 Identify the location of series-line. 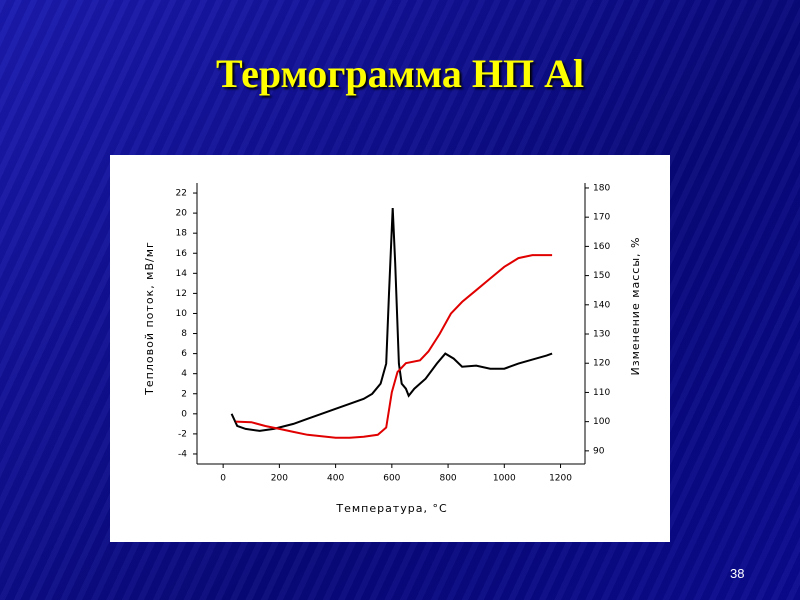
(394, 346).